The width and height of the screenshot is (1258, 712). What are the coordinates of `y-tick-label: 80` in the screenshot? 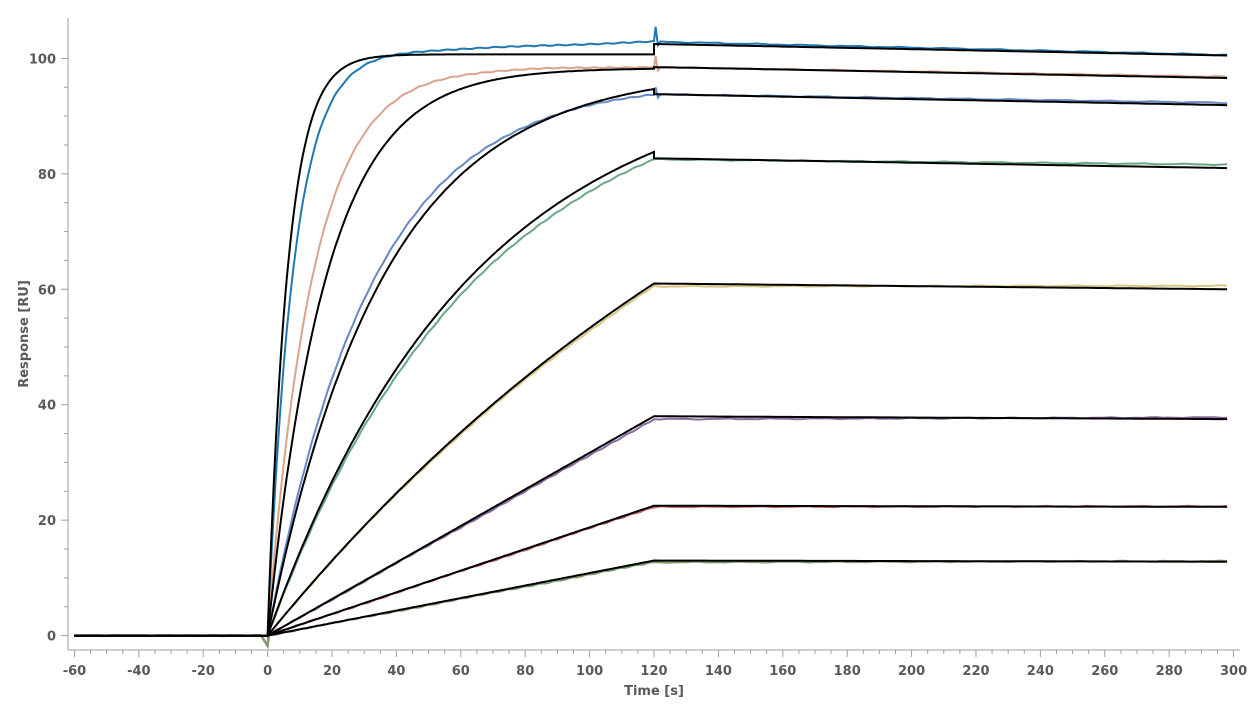 It's located at (47, 175).